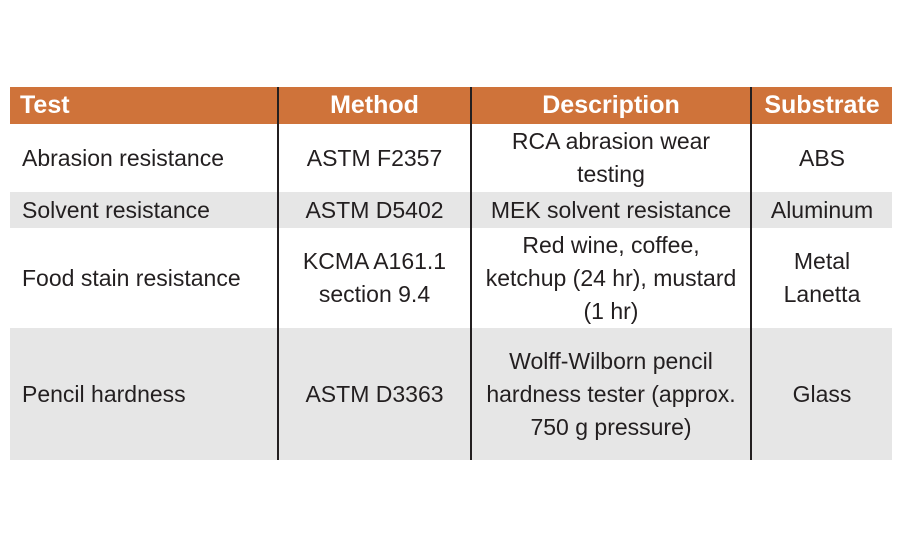  I want to click on cell-method: ASTM D5402, so click(374, 210).